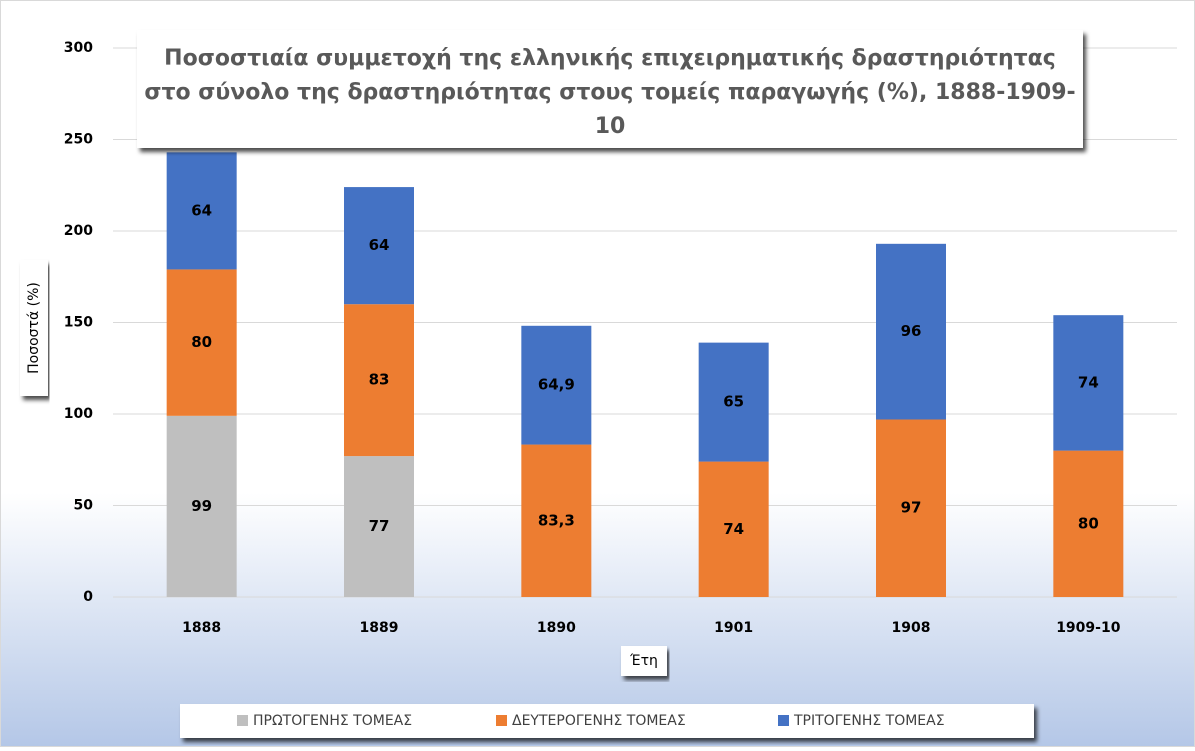 The width and height of the screenshot is (1195, 751). I want to click on data-label: 64,9, so click(556, 385).